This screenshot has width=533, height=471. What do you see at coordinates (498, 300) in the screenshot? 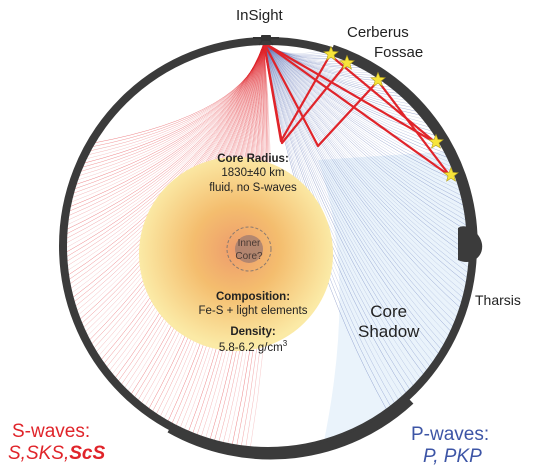
I see `tharsis-label: Tharsis` at bounding box center [498, 300].